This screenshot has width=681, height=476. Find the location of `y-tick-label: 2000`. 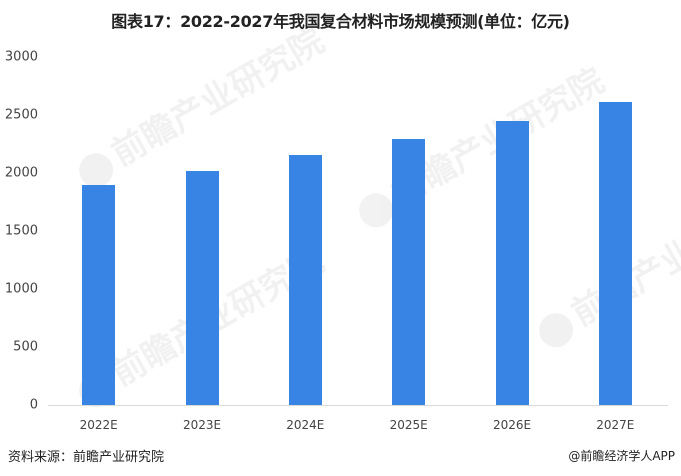

y-tick-label: 2000 is located at coordinates (21, 173).